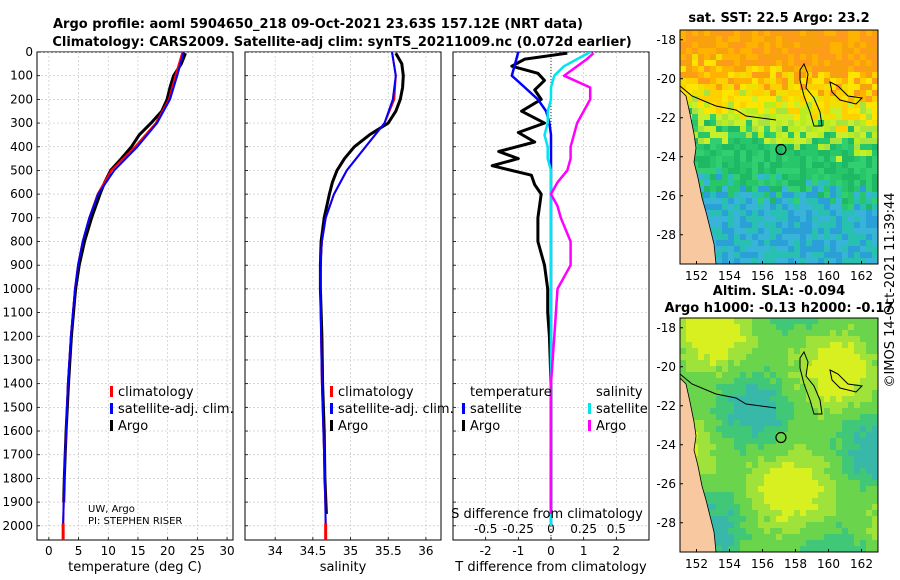  I want to click on map-x-tick-label: 162, so click(861, 564).